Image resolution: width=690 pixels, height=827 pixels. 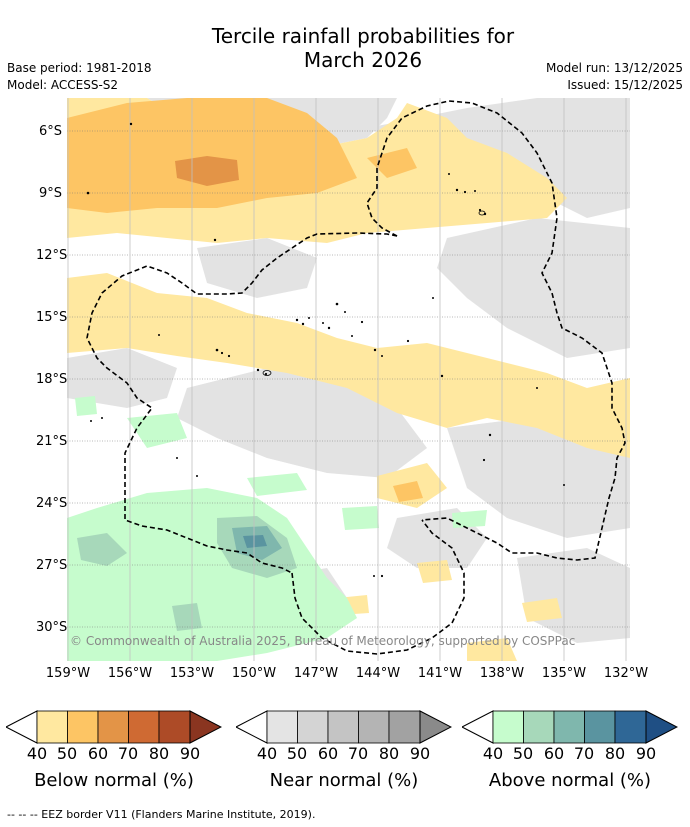 What do you see at coordinates (52, 379) in the screenshot?
I see `lat-label-18s: 18°S` at bounding box center [52, 379].